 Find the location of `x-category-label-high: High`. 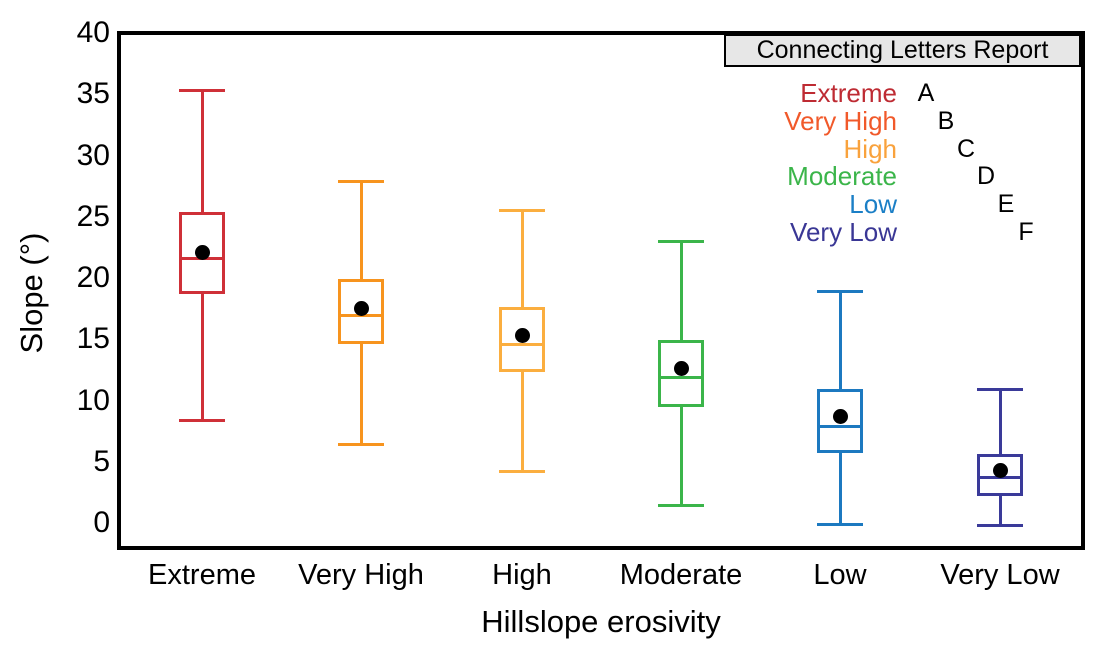

x-category-label-high: High is located at coordinates (522, 575).